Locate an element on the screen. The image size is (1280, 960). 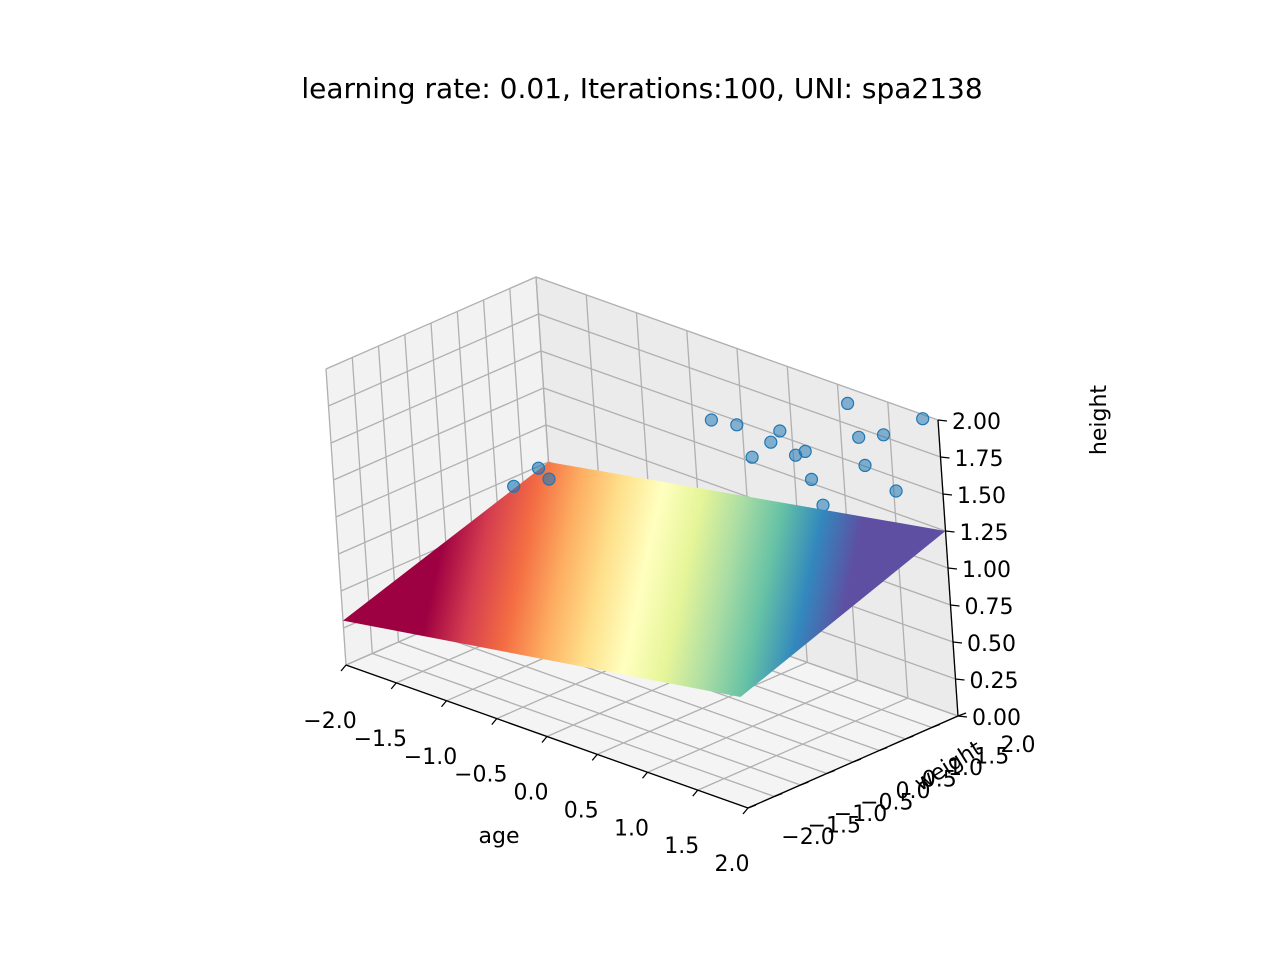
x-tick-label: −2.0 is located at coordinates (329, 721).